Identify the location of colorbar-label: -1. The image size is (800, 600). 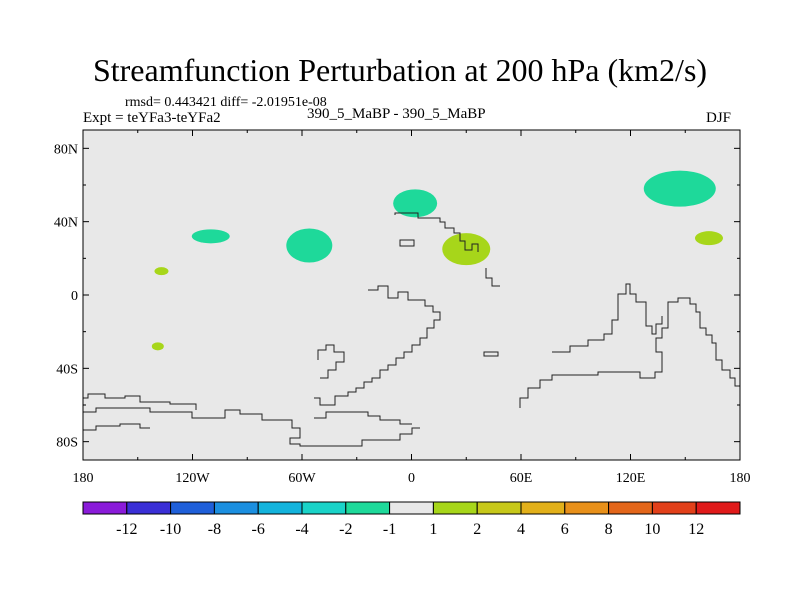
(389, 529).